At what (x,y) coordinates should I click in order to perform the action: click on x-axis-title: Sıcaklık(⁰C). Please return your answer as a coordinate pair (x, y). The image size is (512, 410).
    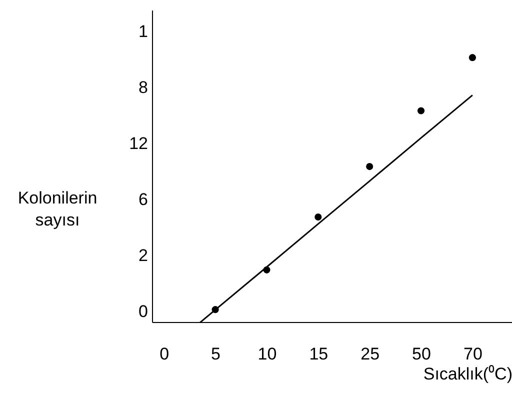
    Looking at the image, I should click on (467, 374).